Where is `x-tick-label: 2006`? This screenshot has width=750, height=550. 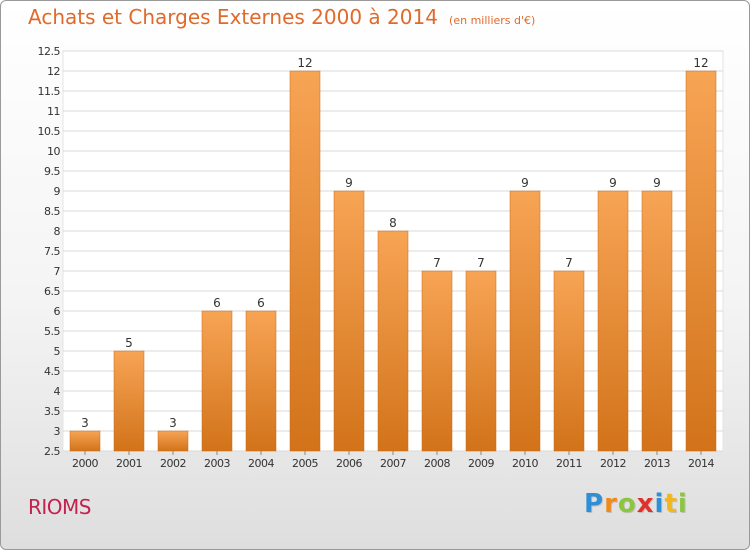 x-tick-label: 2006 is located at coordinates (349, 463).